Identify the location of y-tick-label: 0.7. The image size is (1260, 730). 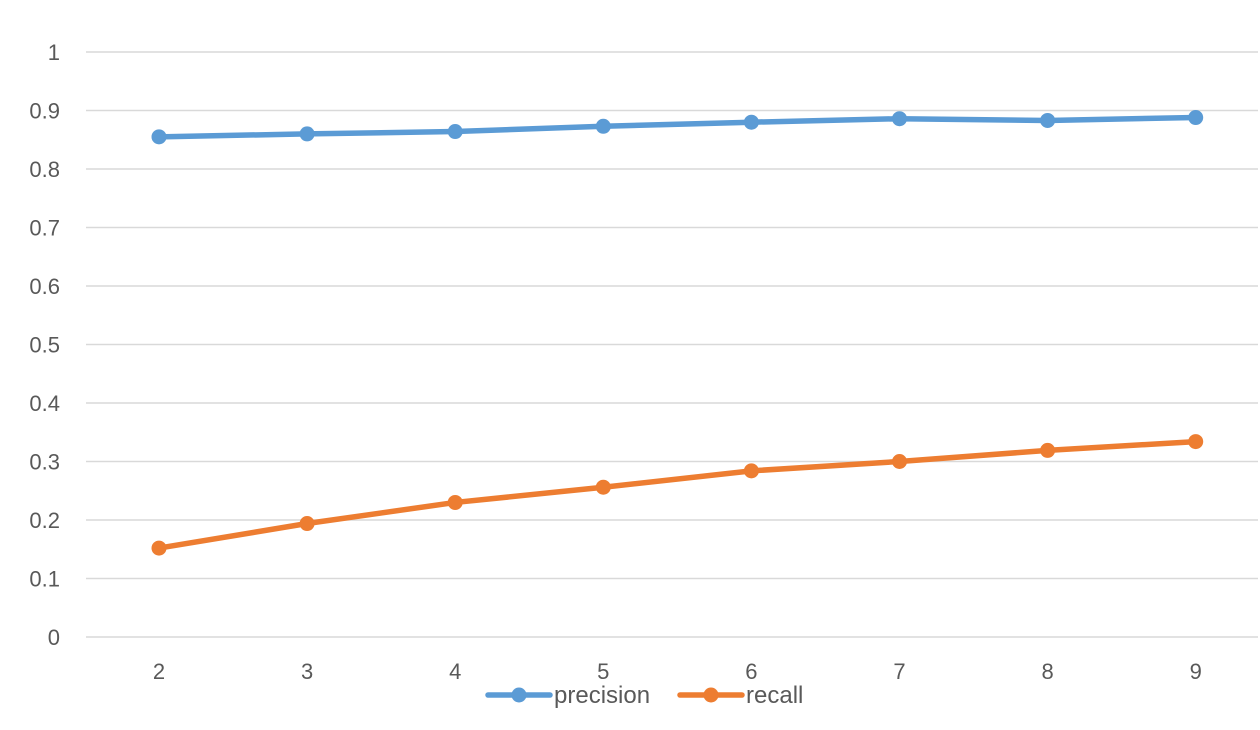
(44, 228).